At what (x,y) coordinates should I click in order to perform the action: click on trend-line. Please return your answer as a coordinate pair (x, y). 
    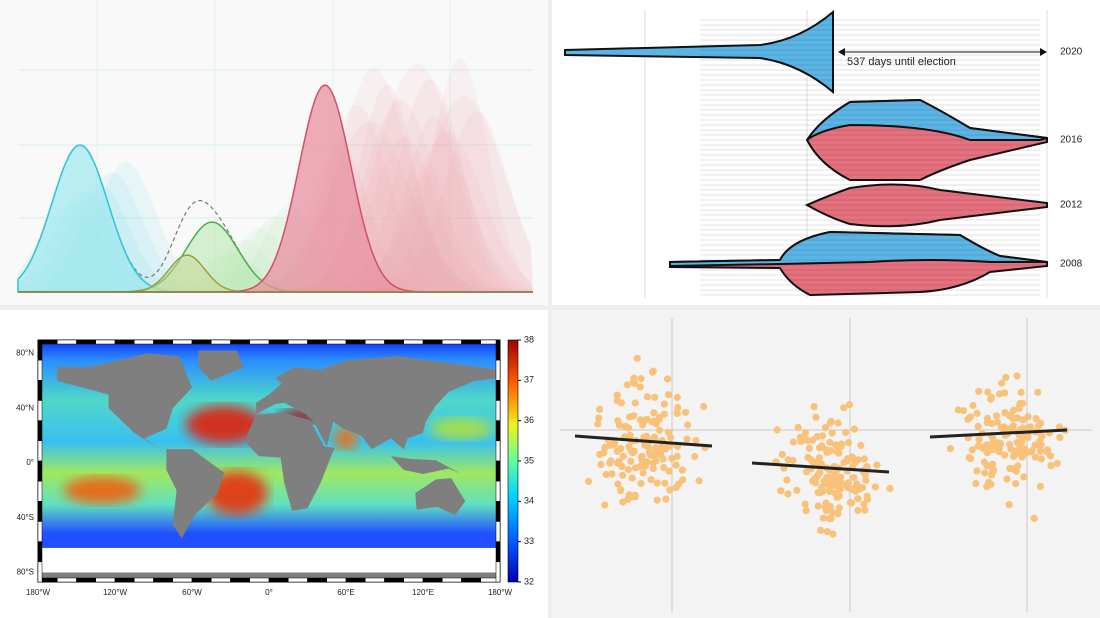
    Looking at the image, I should click on (998, 433).